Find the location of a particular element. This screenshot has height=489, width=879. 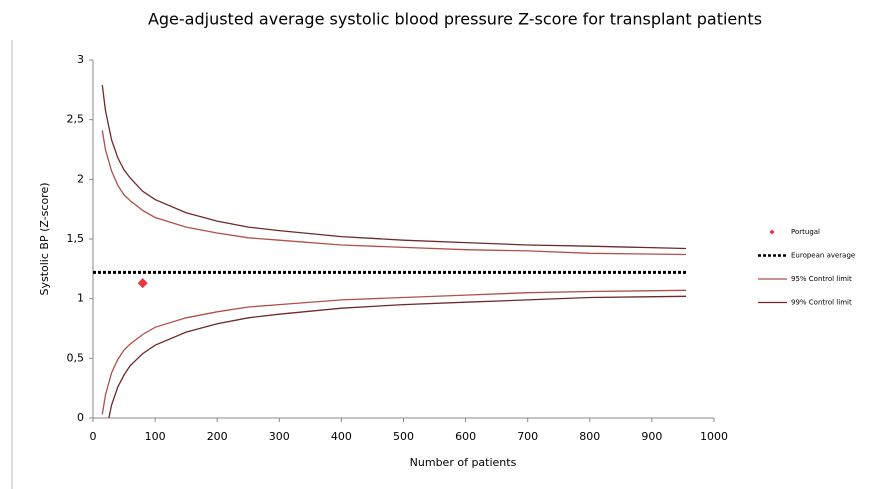

y-tick-label: 0 is located at coordinates (80, 417).